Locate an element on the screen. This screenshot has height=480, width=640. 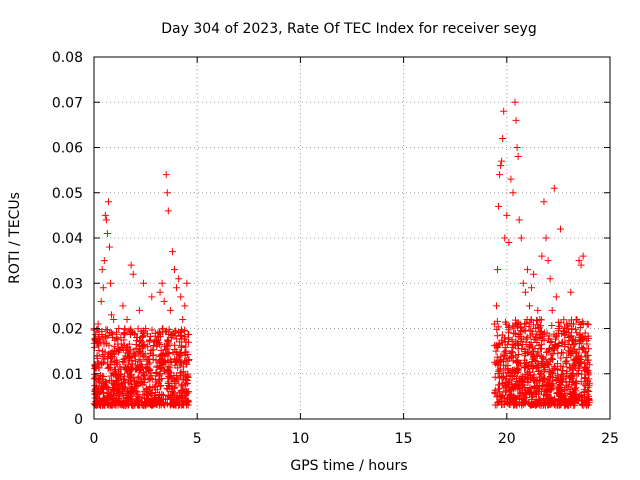
x-axis-label: GPS time / hours is located at coordinates (348, 466).